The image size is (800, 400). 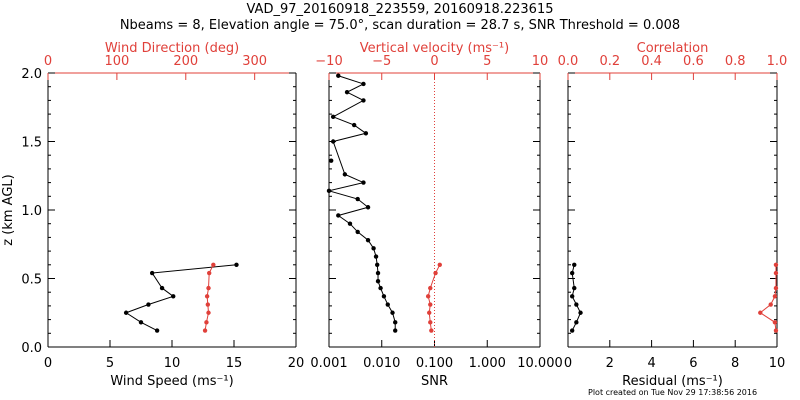 I want to click on x-tick-label: 8, so click(x=735, y=363).